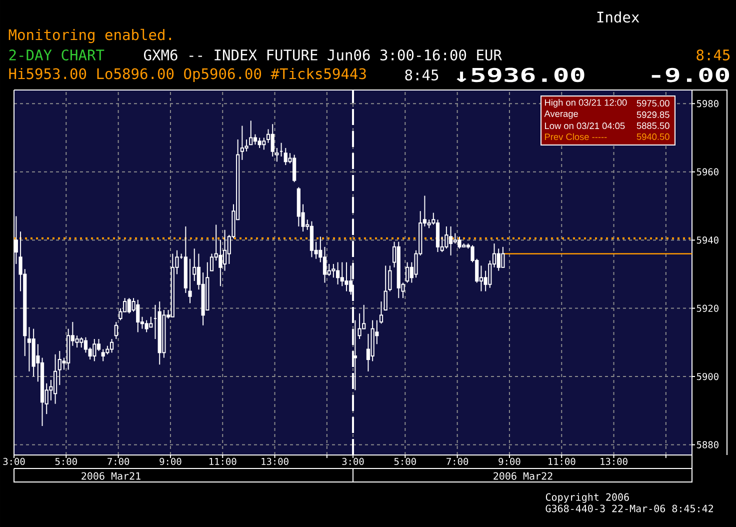 Image resolution: width=736 pixels, height=527 pixels. What do you see at coordinates (576, 136) in the screenshot?
I see `ref-line-label: Prev Close -----` at bounding box center [576, 136].